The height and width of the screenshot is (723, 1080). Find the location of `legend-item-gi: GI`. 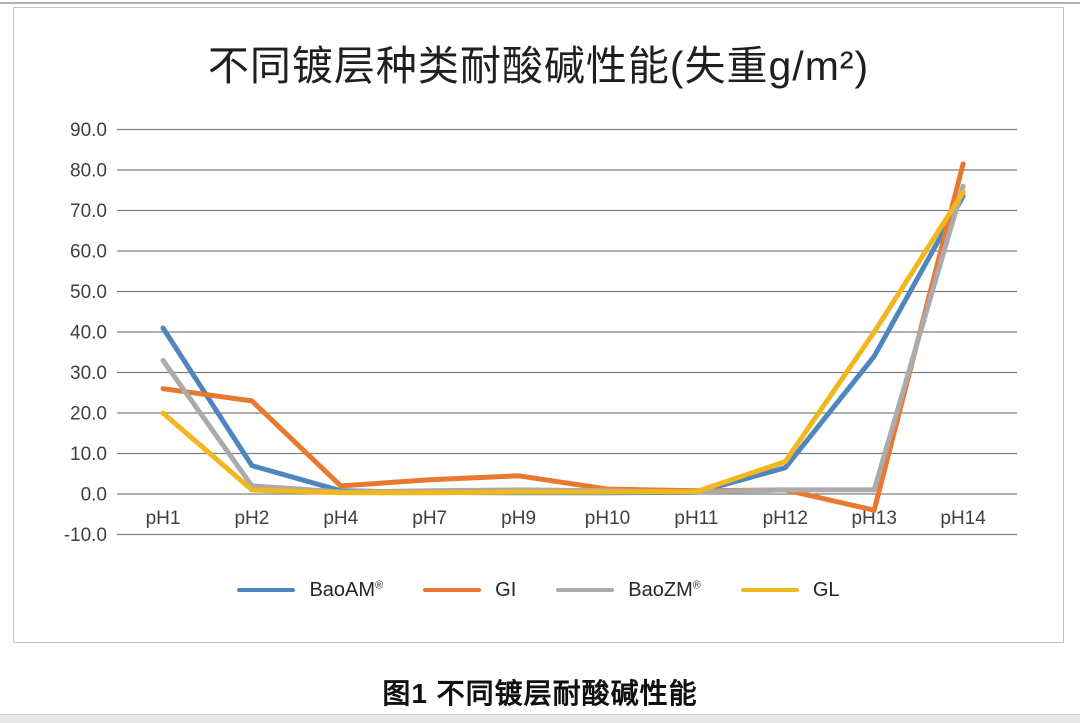

legend-item-gi: GI is located at coordinates (469, 590).